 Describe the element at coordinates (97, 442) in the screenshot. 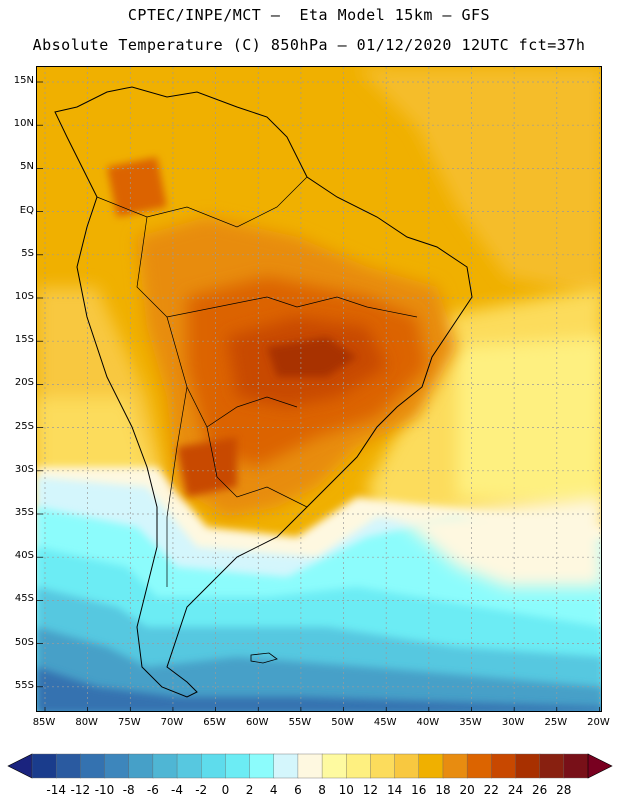

I see `pacific-yellow` at that location.